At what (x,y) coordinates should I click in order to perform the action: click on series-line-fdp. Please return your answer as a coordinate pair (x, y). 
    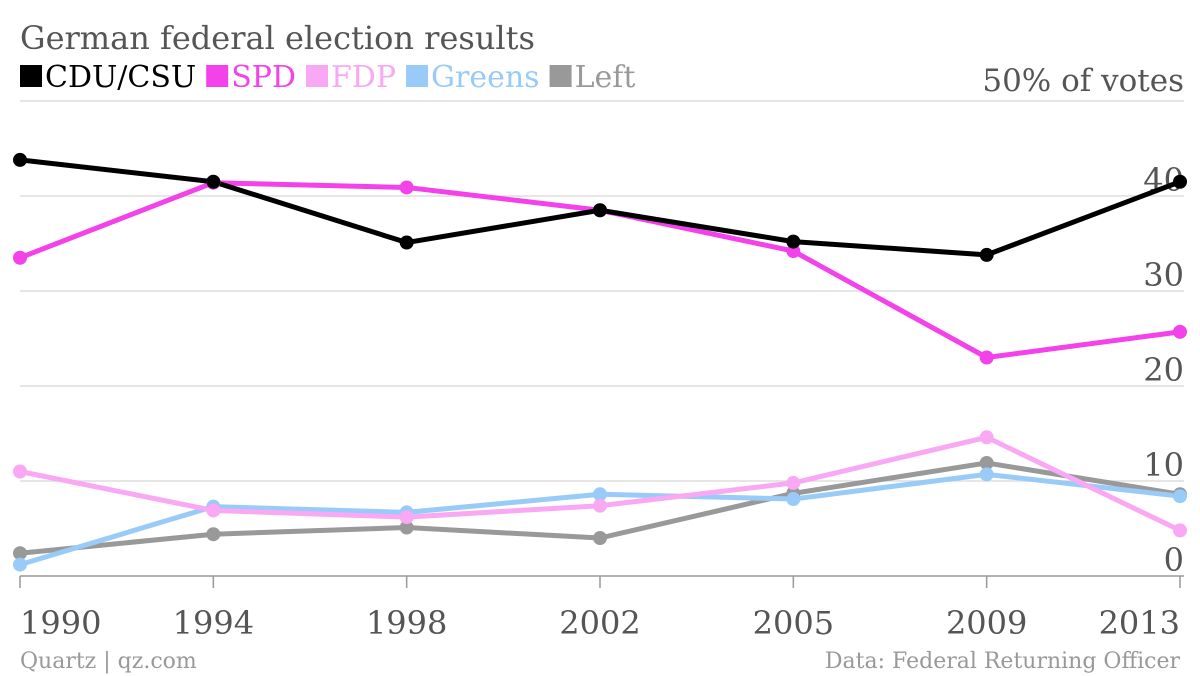
    Looking at the image, I should click on (600, 483).